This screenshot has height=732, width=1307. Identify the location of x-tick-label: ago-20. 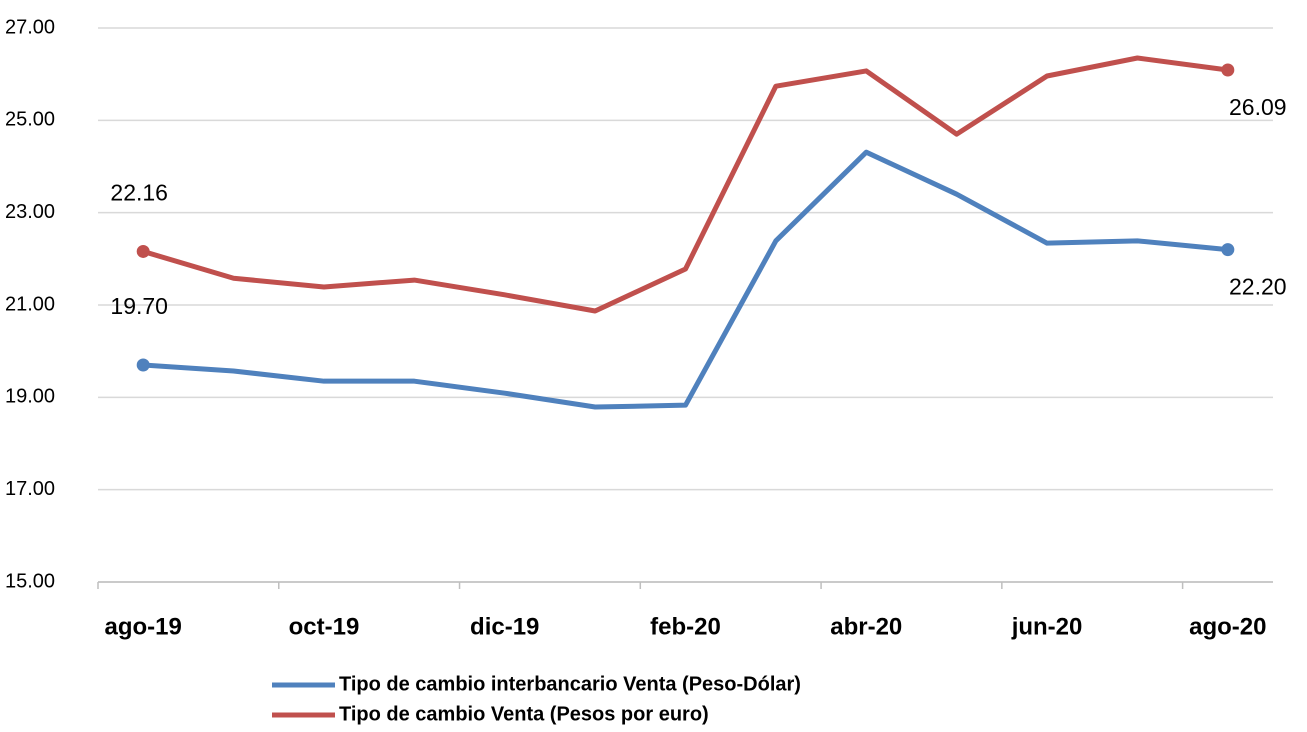
(1227, 626).